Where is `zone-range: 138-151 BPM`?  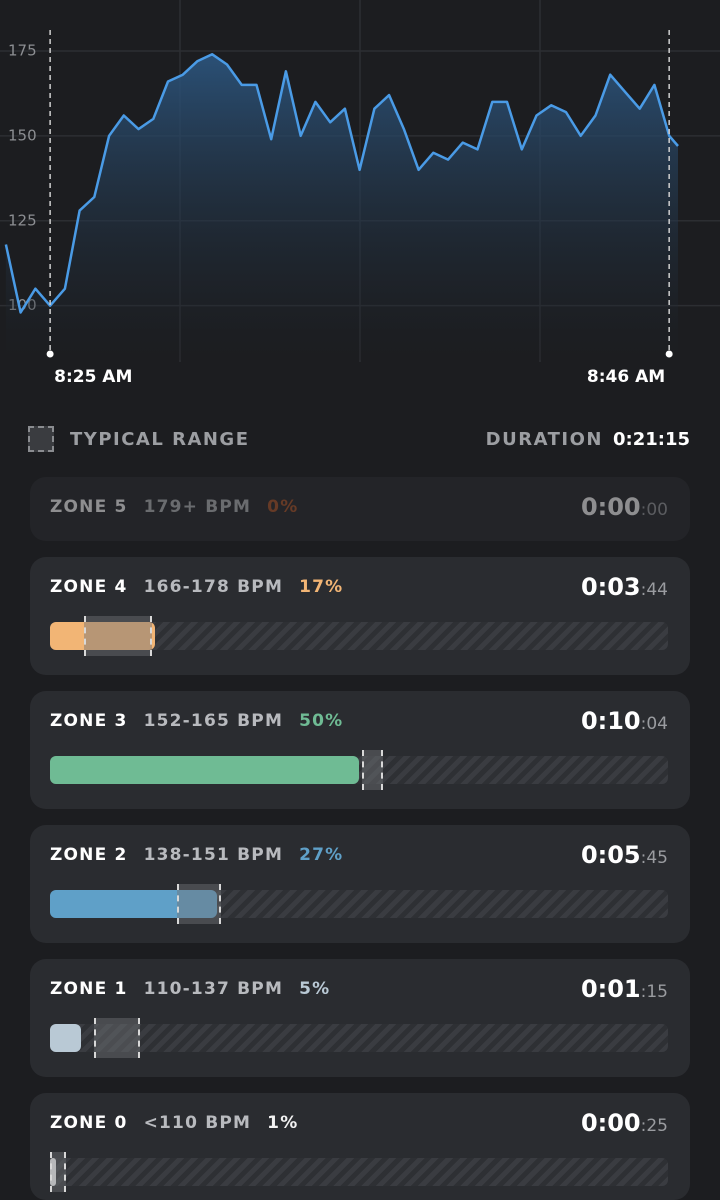
zone-range: 138-151 BPM is located at coordinates (213, 855).